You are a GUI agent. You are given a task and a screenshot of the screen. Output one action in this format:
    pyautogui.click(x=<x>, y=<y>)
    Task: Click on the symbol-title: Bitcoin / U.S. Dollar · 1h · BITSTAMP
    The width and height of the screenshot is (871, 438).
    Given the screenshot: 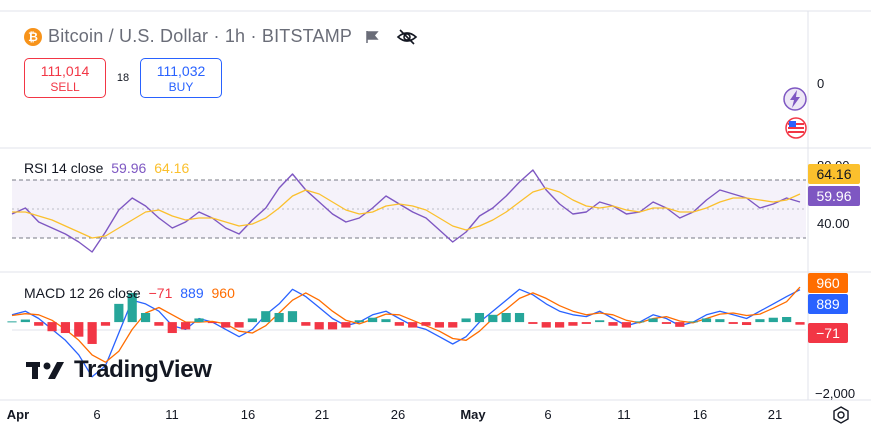 What is the action you would take?
    pyautogui.click(x=200, y=36)
    